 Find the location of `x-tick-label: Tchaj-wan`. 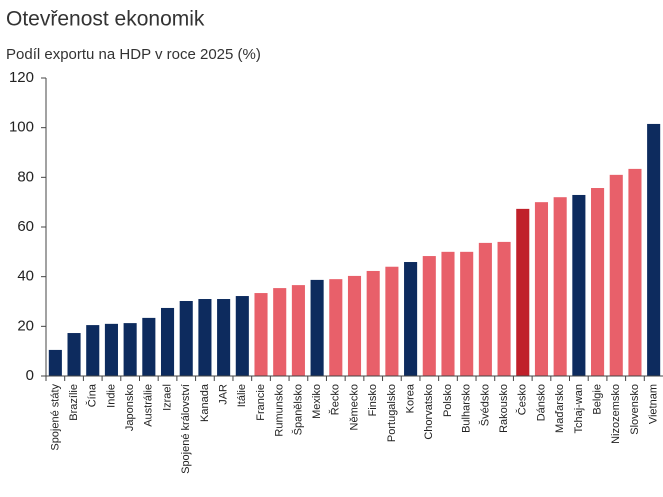

x-tick-label: Tchaj-wan is located at coordinates (579, 409).